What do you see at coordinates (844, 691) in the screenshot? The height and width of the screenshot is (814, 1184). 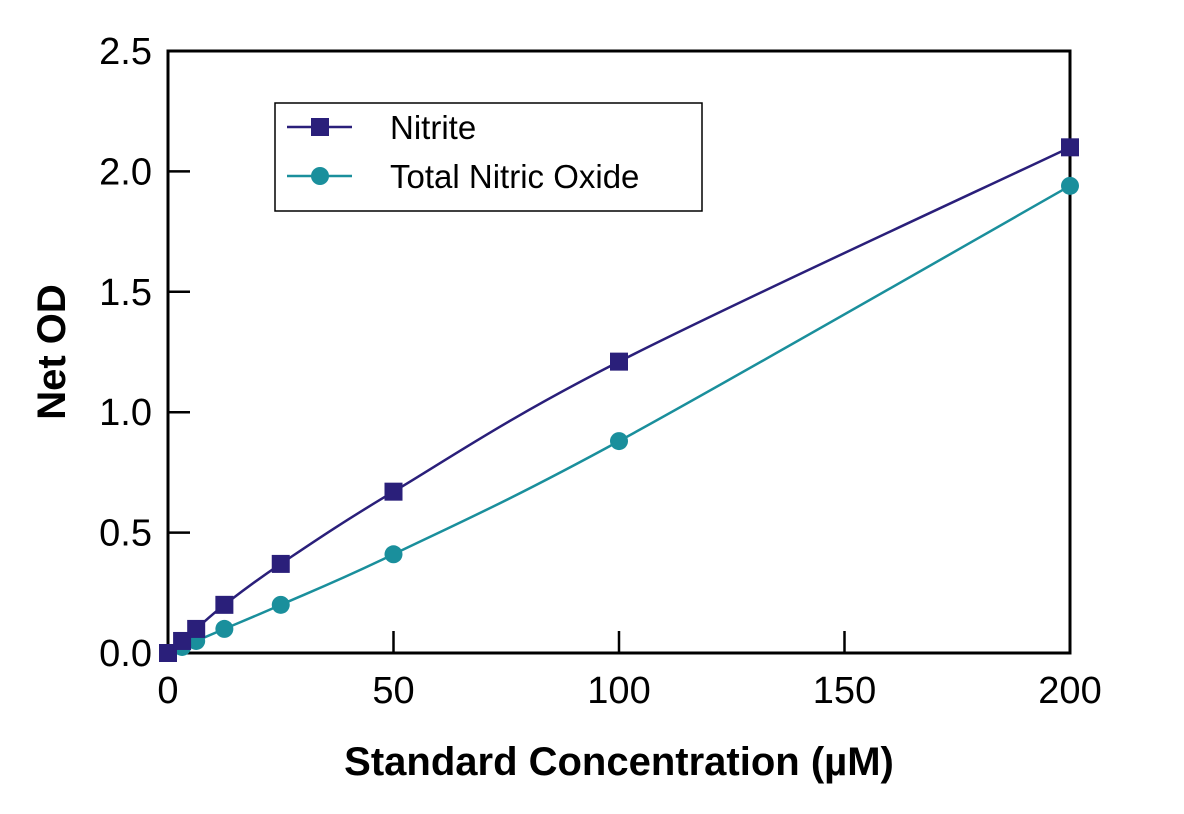 I see `x-tick-label: 150` at bounding box center [844, 691].